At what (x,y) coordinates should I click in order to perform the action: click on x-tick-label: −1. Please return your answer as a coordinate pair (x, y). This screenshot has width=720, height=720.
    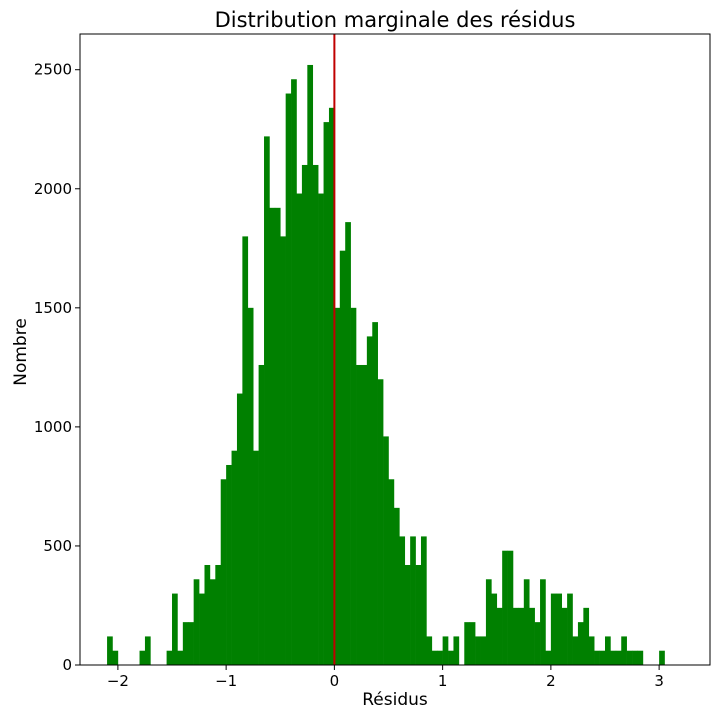
    Looking at the image, I should click on (226, 681).